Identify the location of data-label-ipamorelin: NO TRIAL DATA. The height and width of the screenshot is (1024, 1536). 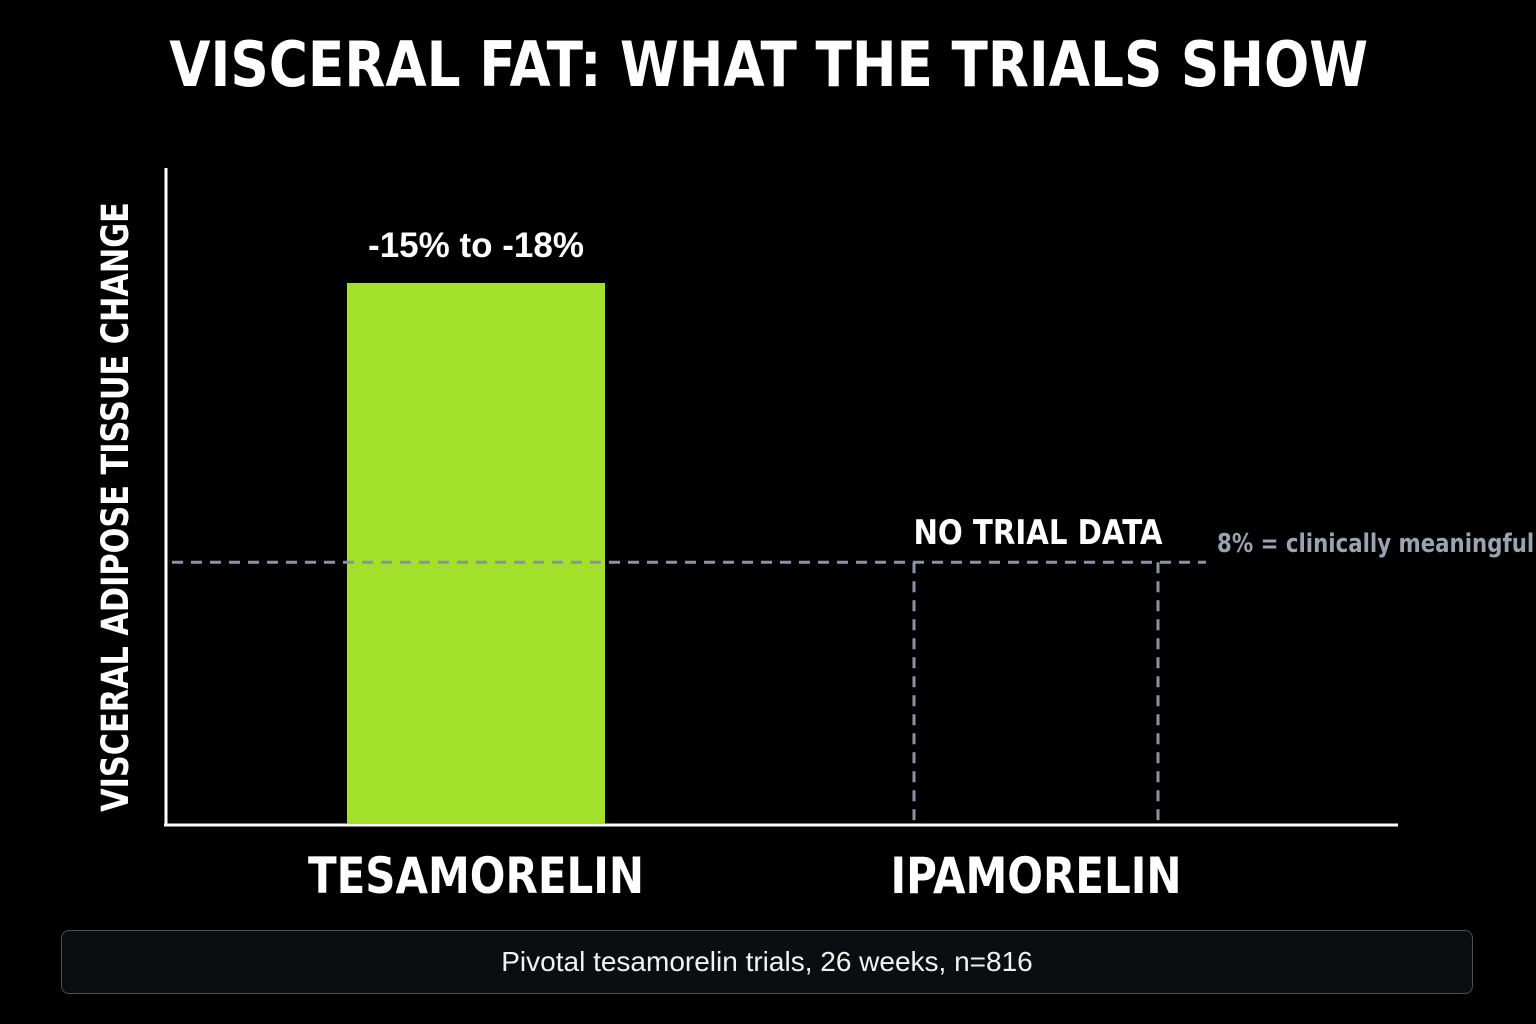
(1037, 533).